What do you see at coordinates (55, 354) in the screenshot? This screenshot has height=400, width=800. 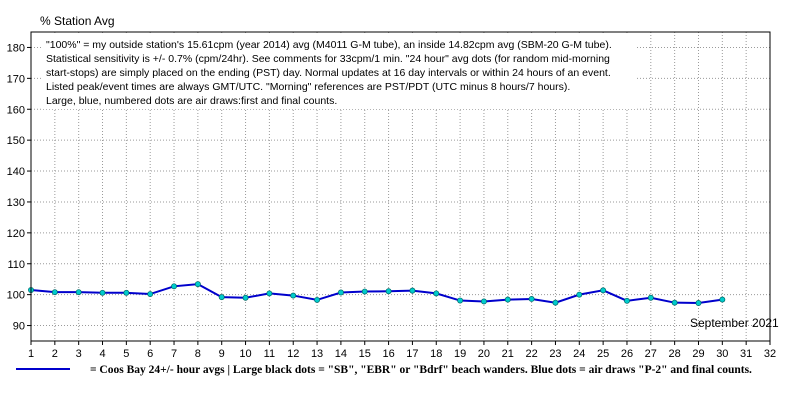 I see `x-tick-label: 2` at bounding box center [55, 354].